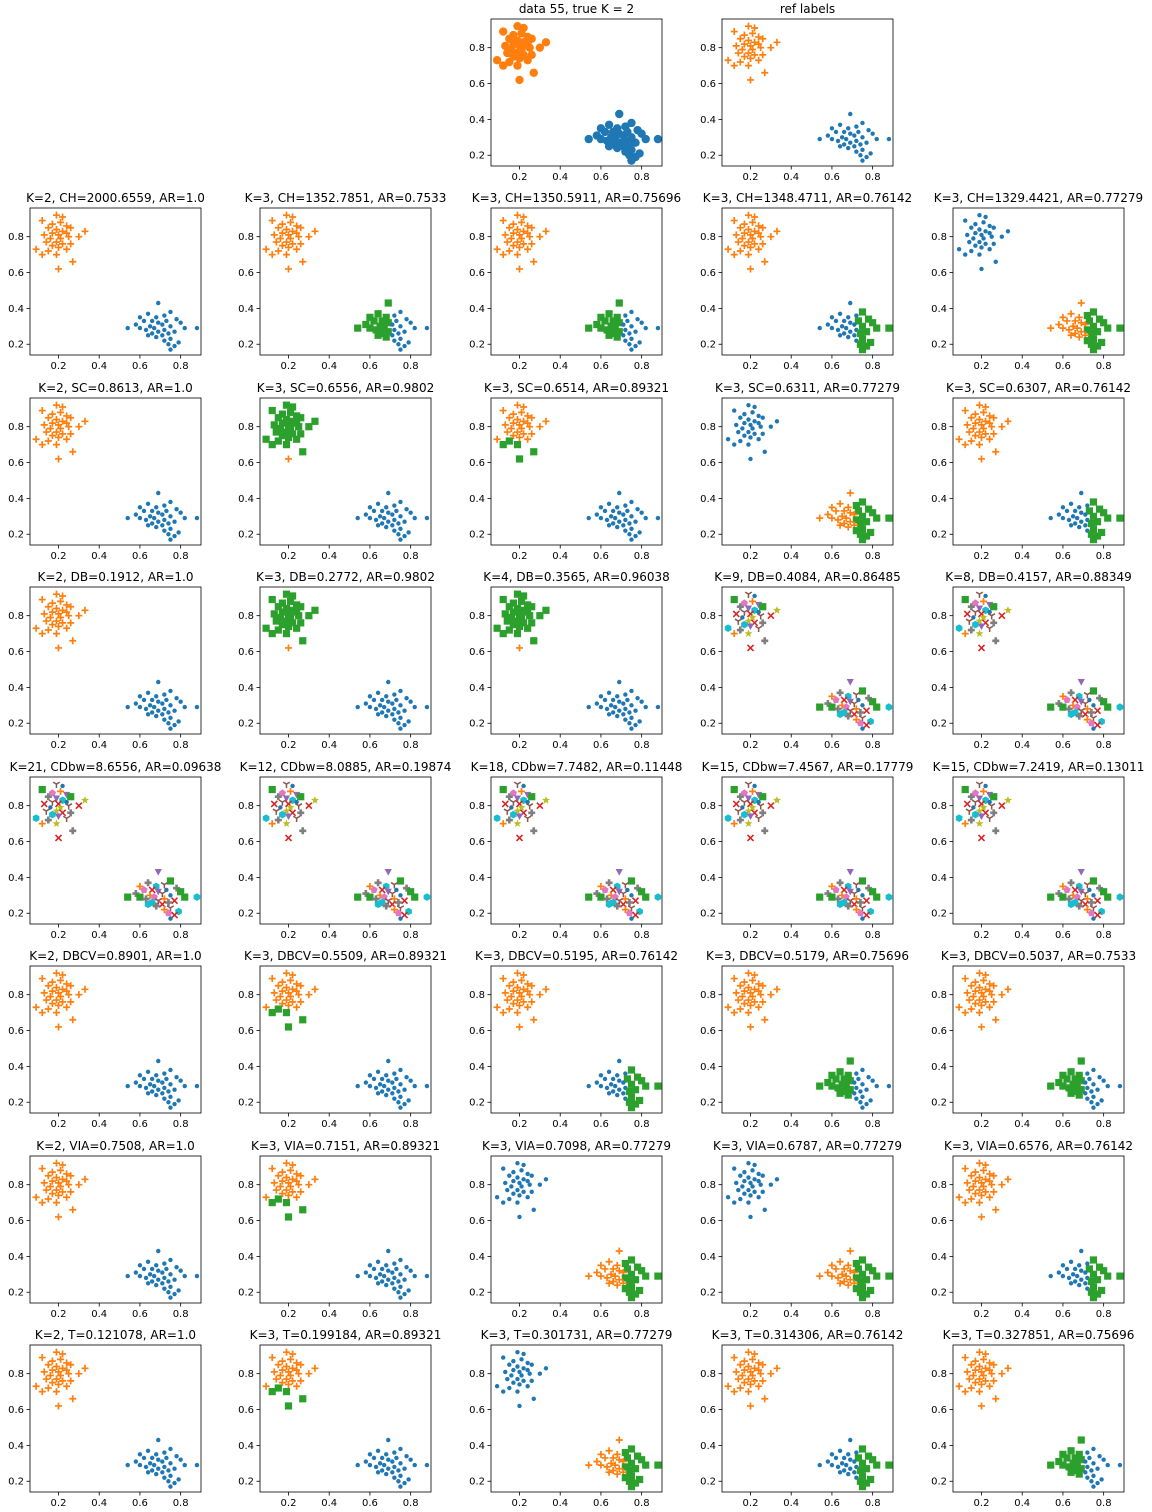 Image resolution: width=1152 pixels, height=1512 pixels. I want to click on x-tick-label: 0.8, so click(873, 366).